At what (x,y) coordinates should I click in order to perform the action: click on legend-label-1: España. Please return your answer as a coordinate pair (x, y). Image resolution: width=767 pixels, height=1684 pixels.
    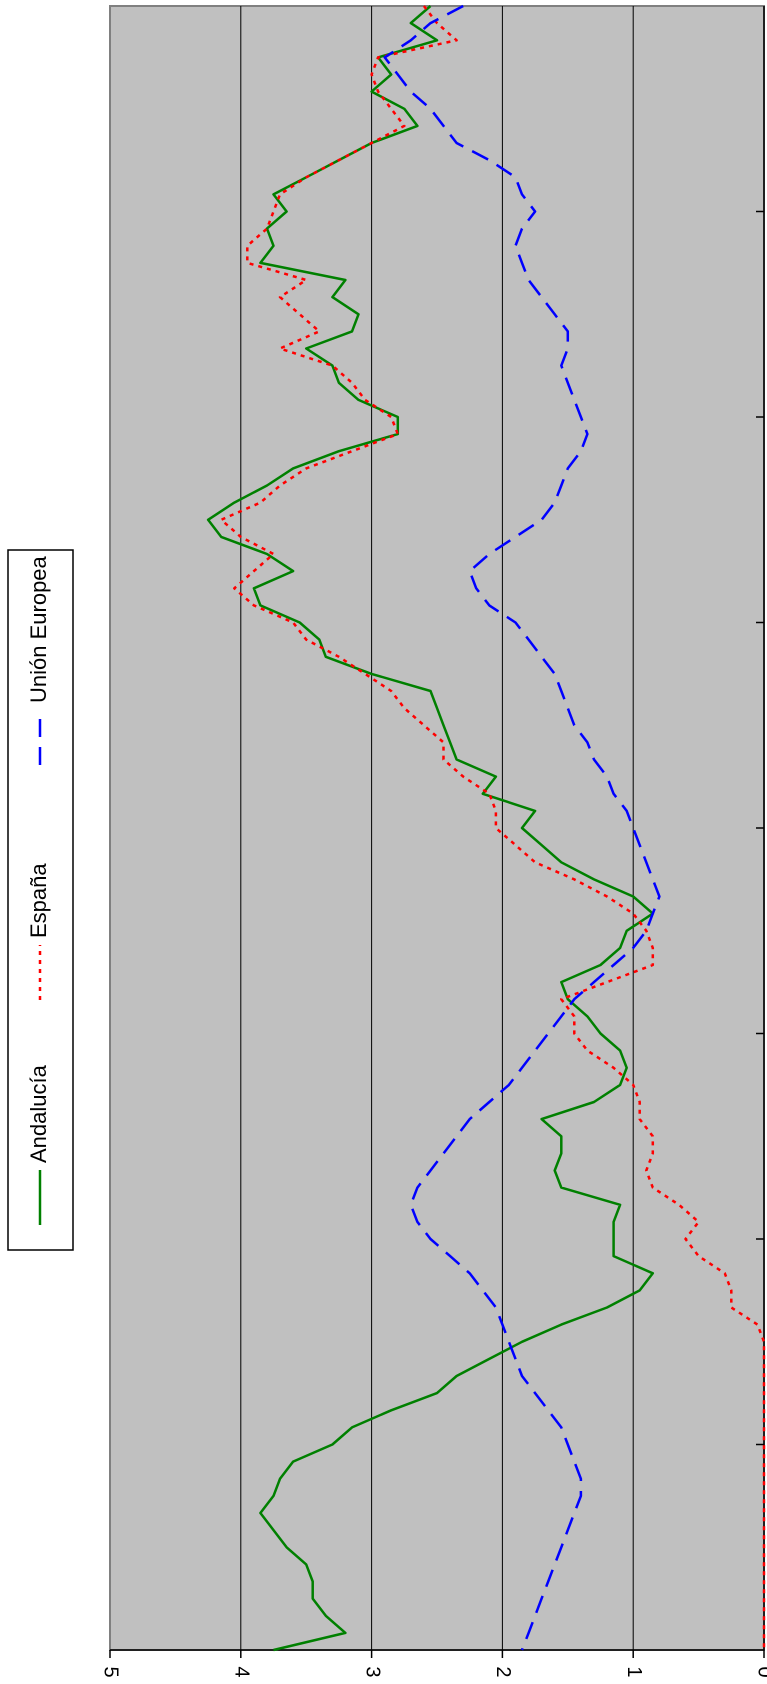
    Looking at the image, I should click on (38, 900).